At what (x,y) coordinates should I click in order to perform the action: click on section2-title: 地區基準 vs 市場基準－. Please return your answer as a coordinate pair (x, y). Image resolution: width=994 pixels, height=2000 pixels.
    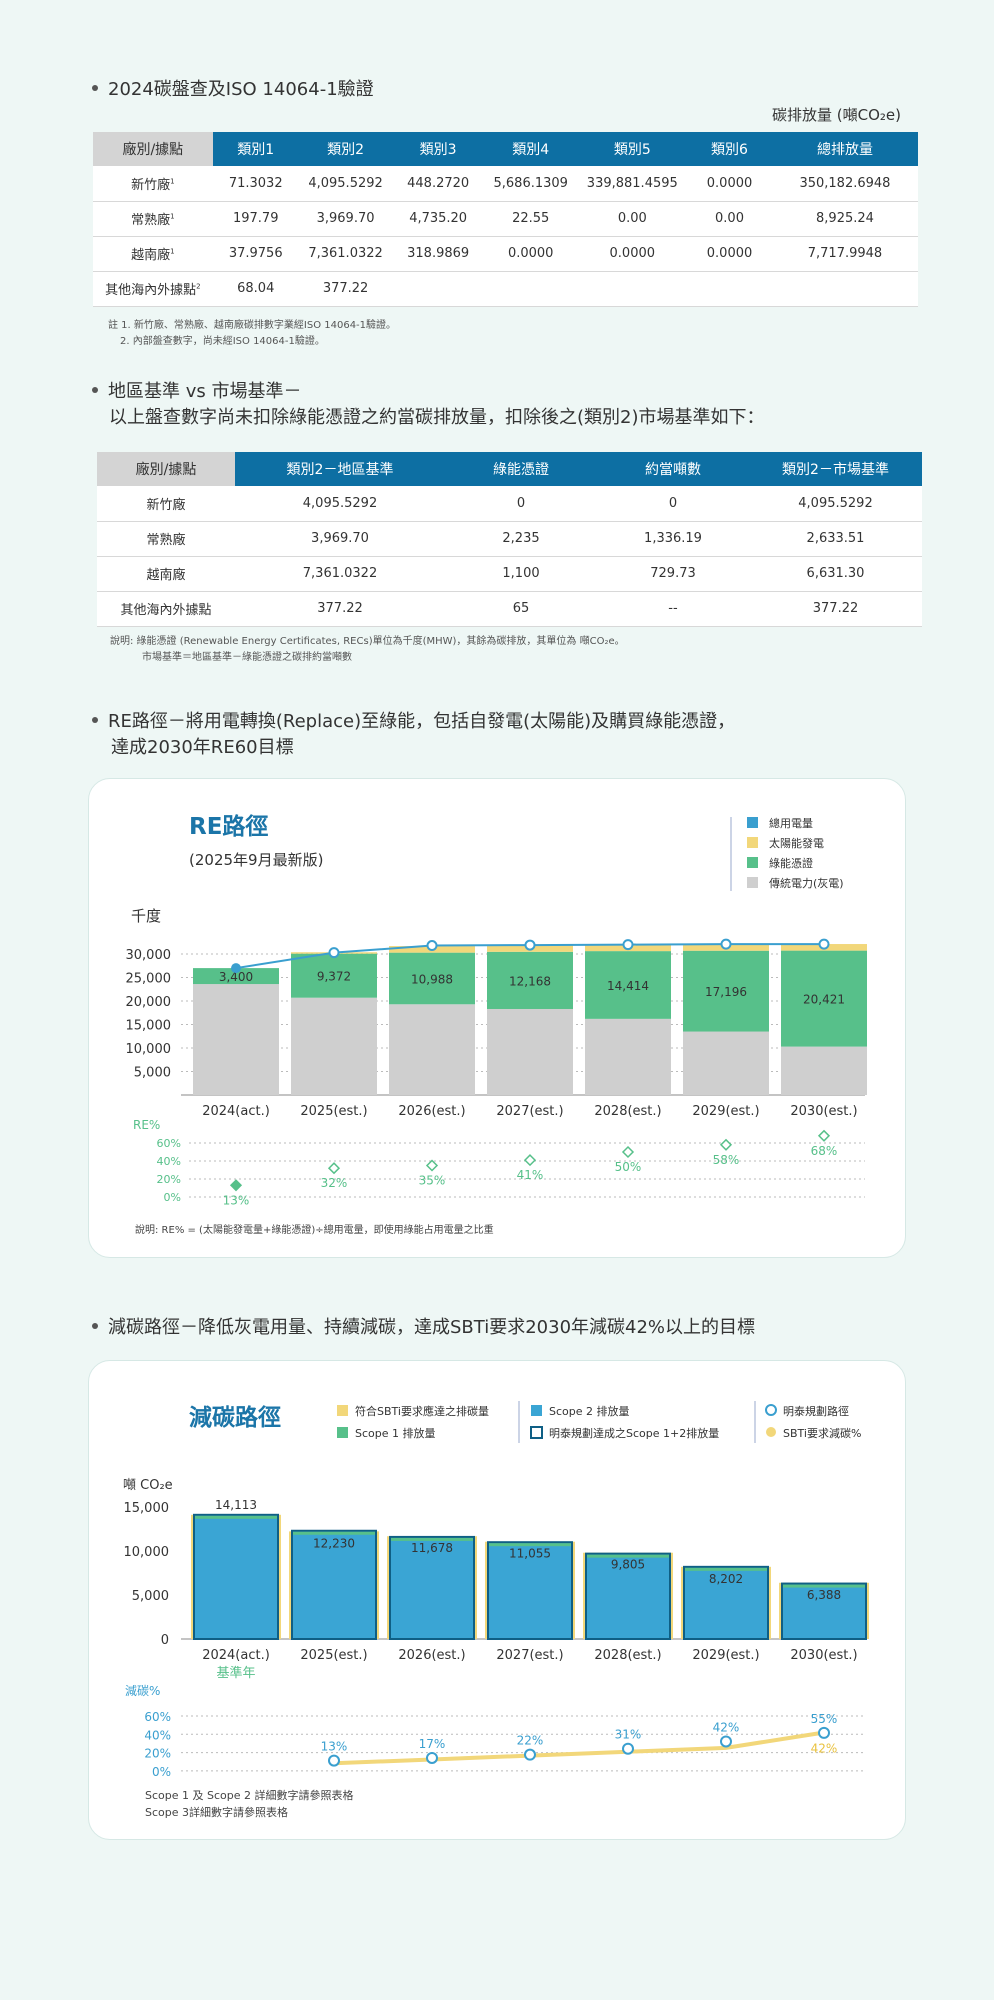
    Looking at the image, I should click on (196, 392).